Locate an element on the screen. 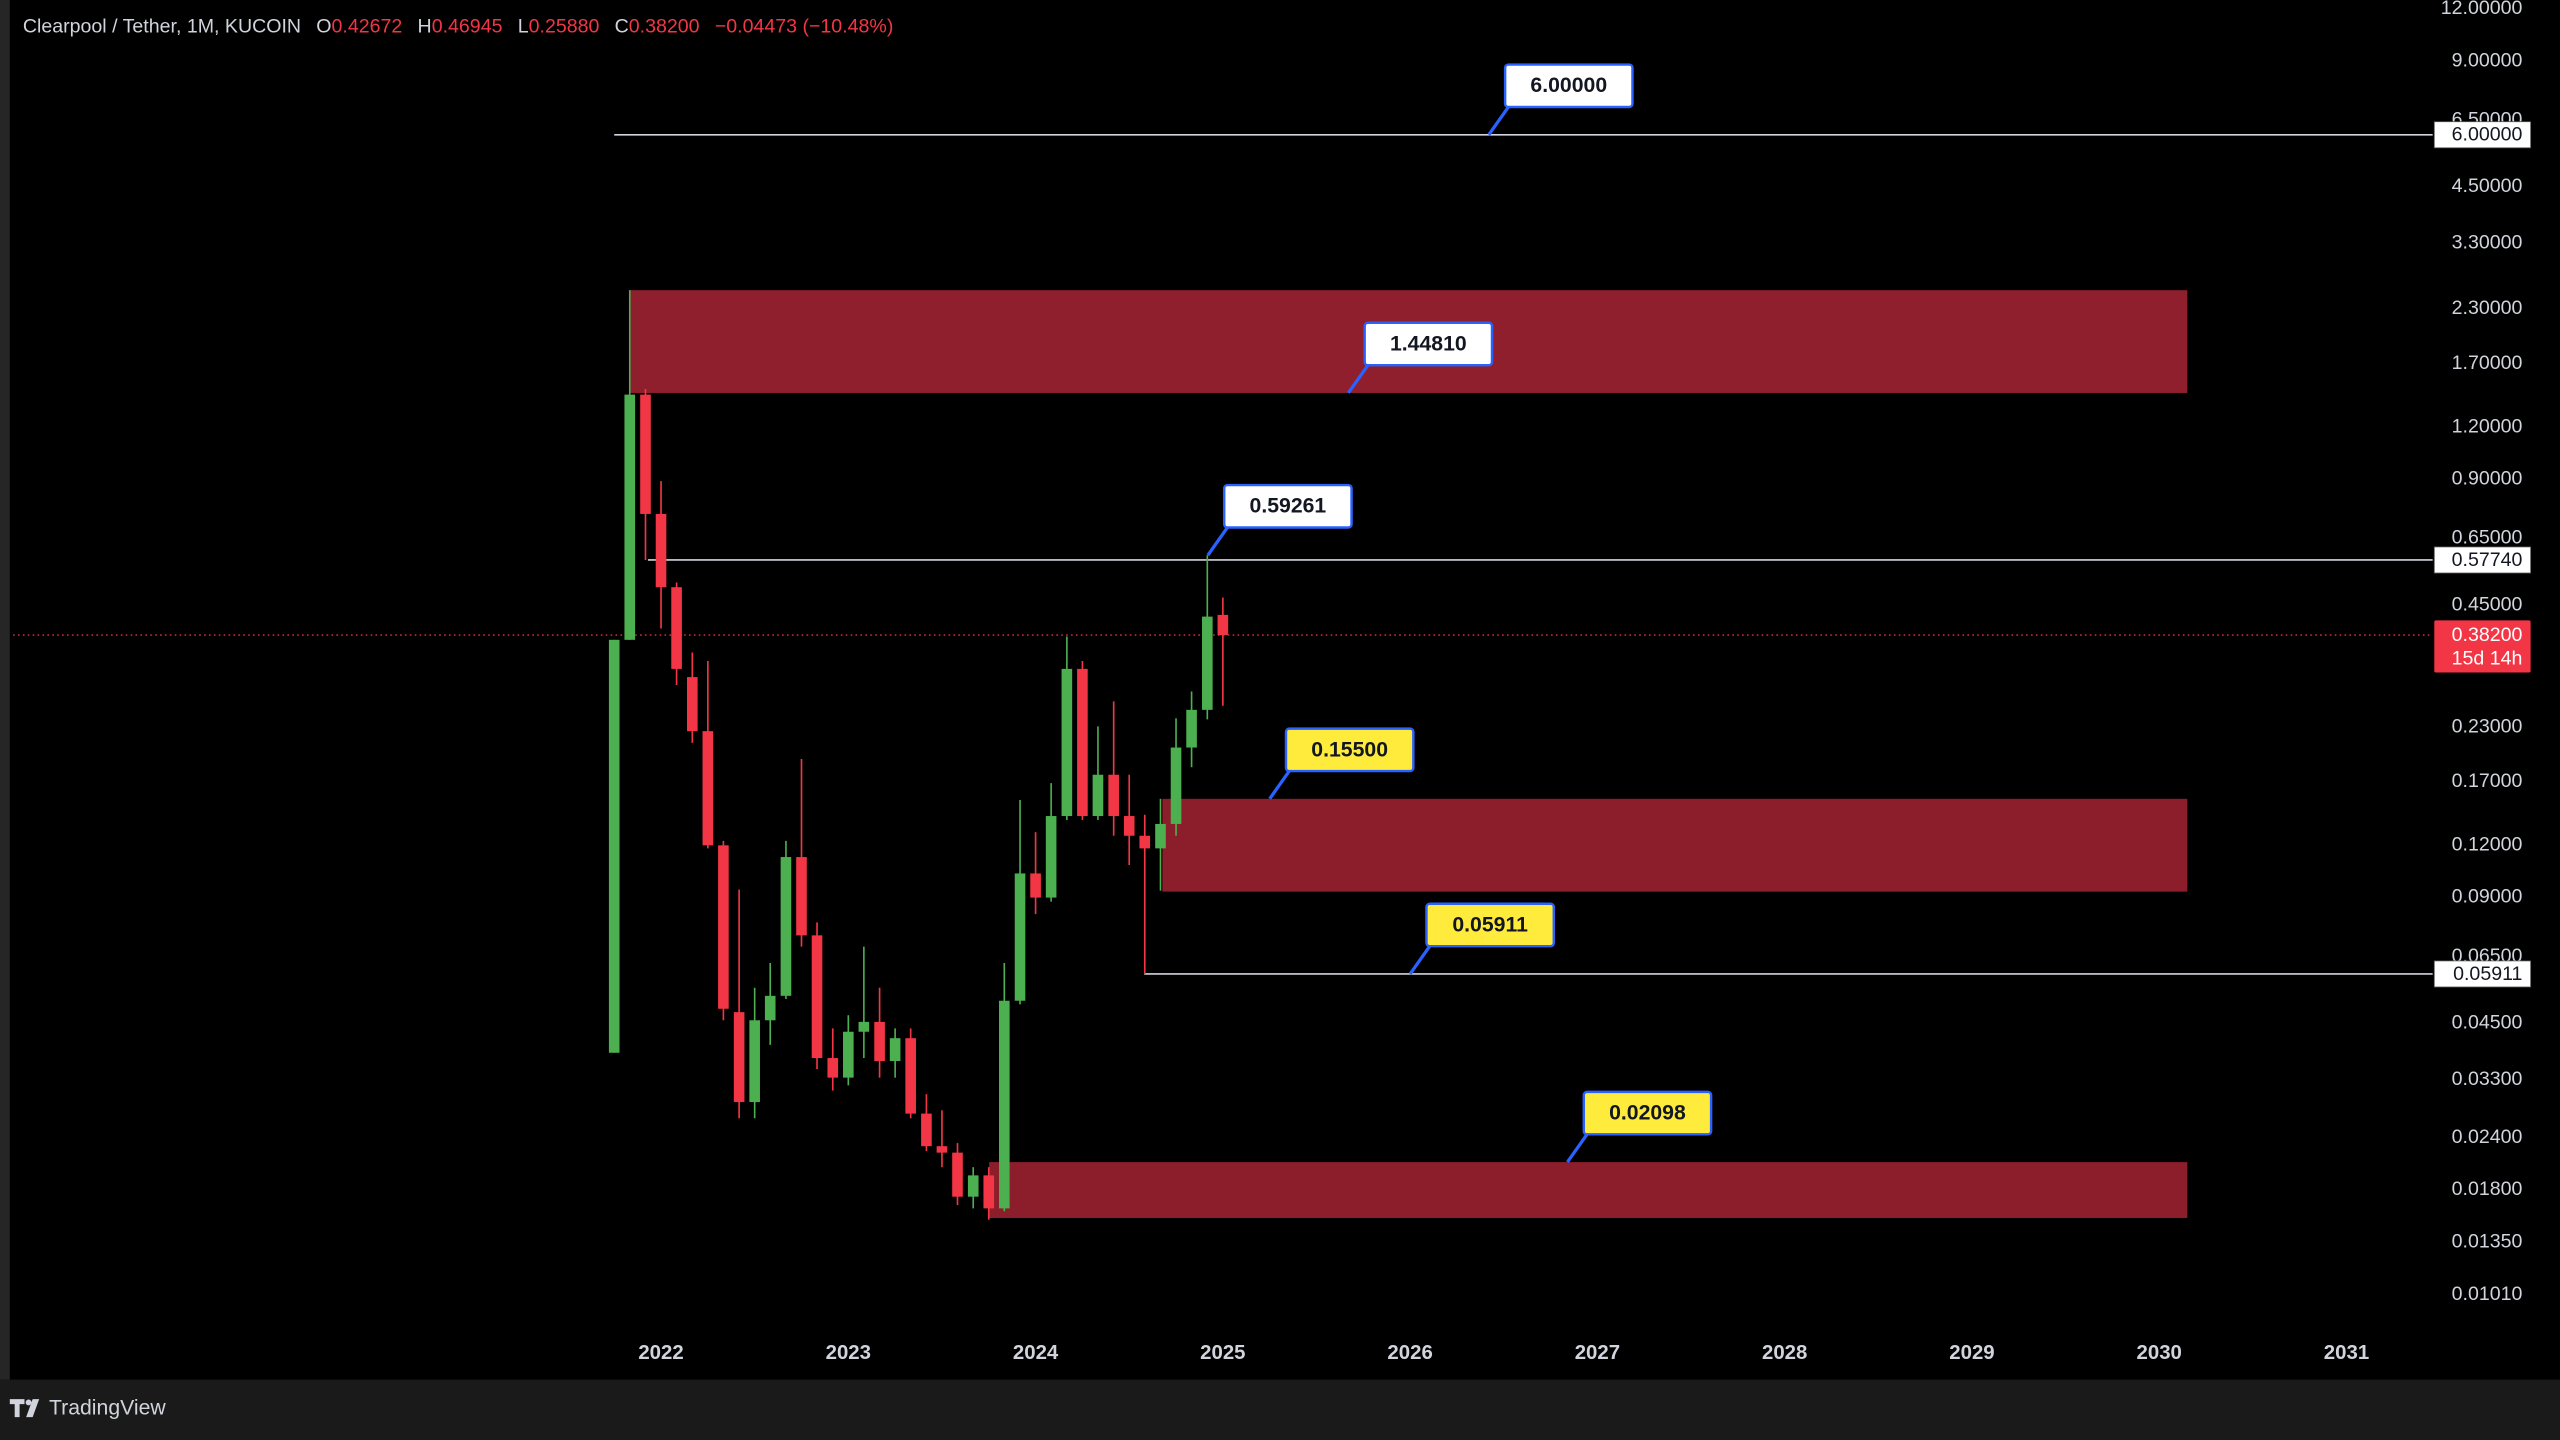 The image size is (2560, 1440). footer-bar is located at coordinates (1280, 1409).